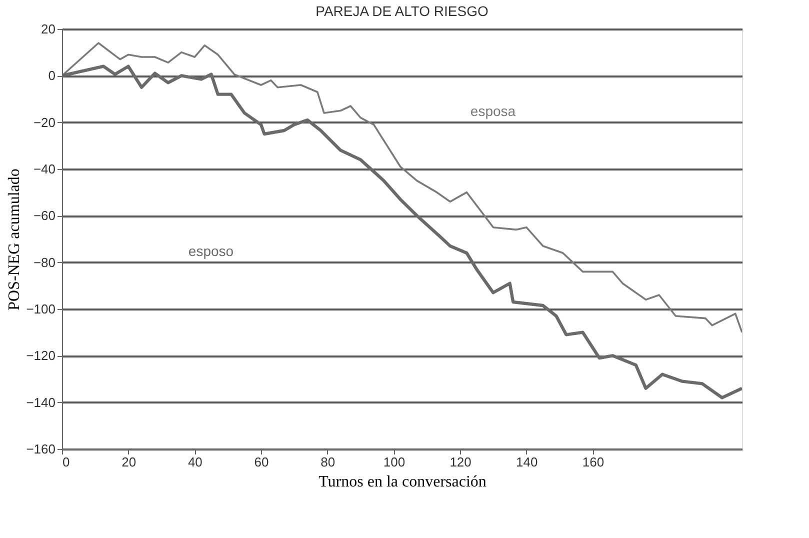  What do you see at coordinates (44, 262) in the screenshot?
I see `y-tick-label: −80` at bounding box center [44, 262].